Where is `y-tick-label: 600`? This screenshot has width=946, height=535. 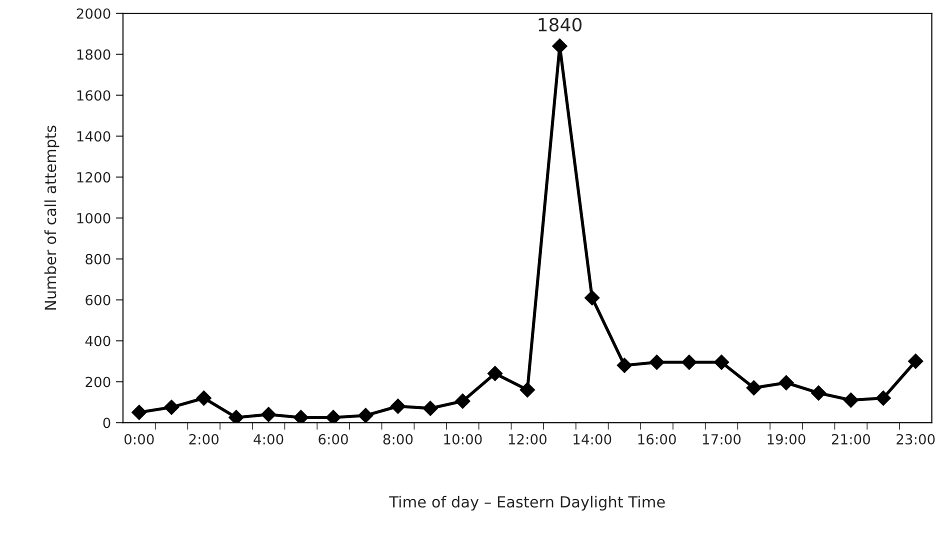 y-tick-label: 600 is located at coordinates (98, 300).